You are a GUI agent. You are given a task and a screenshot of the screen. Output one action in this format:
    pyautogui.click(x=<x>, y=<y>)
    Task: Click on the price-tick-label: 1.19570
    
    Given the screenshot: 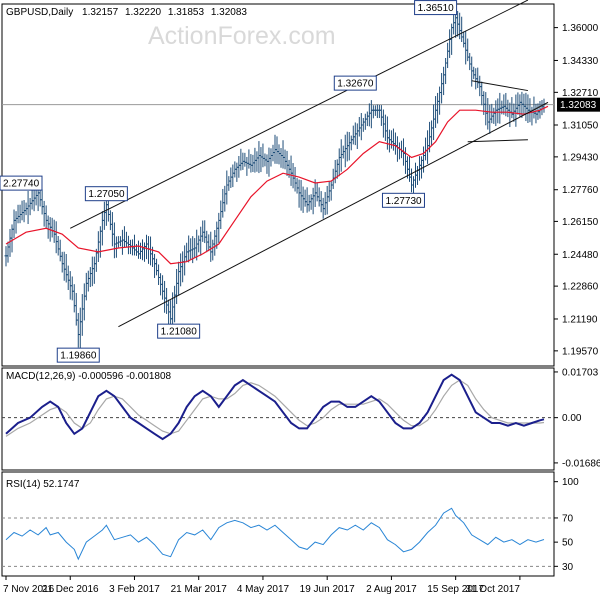 What is the action you would take?
    pyautogui.click(x=580, y=351)
    